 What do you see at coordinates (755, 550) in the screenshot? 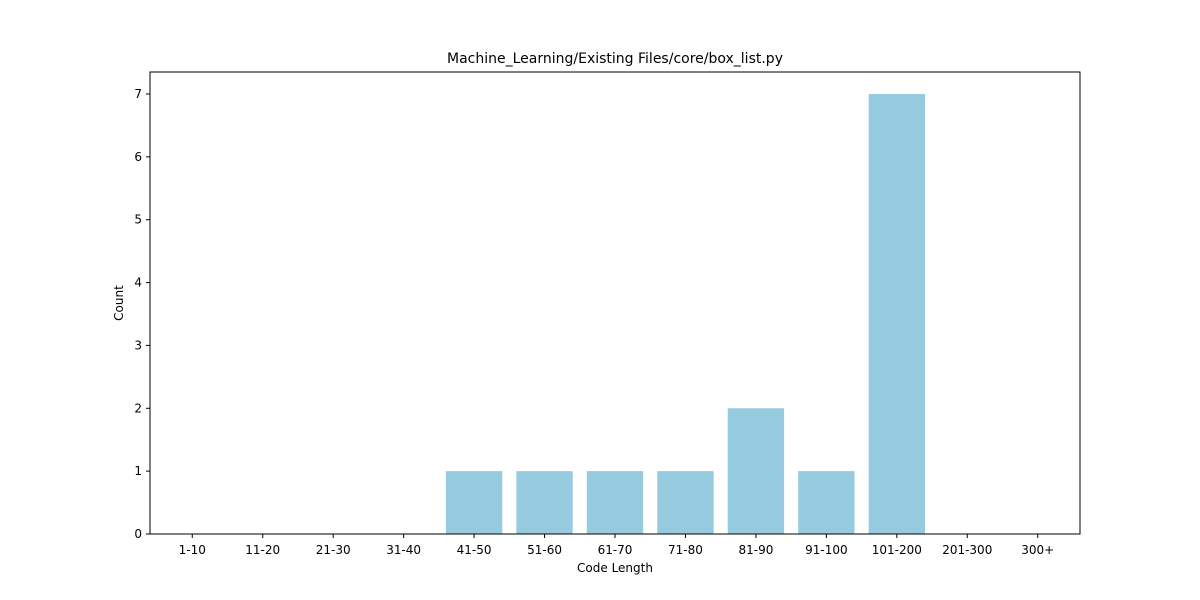
I see `x-tick-label: 81-90` at bounding box center [755, 550].